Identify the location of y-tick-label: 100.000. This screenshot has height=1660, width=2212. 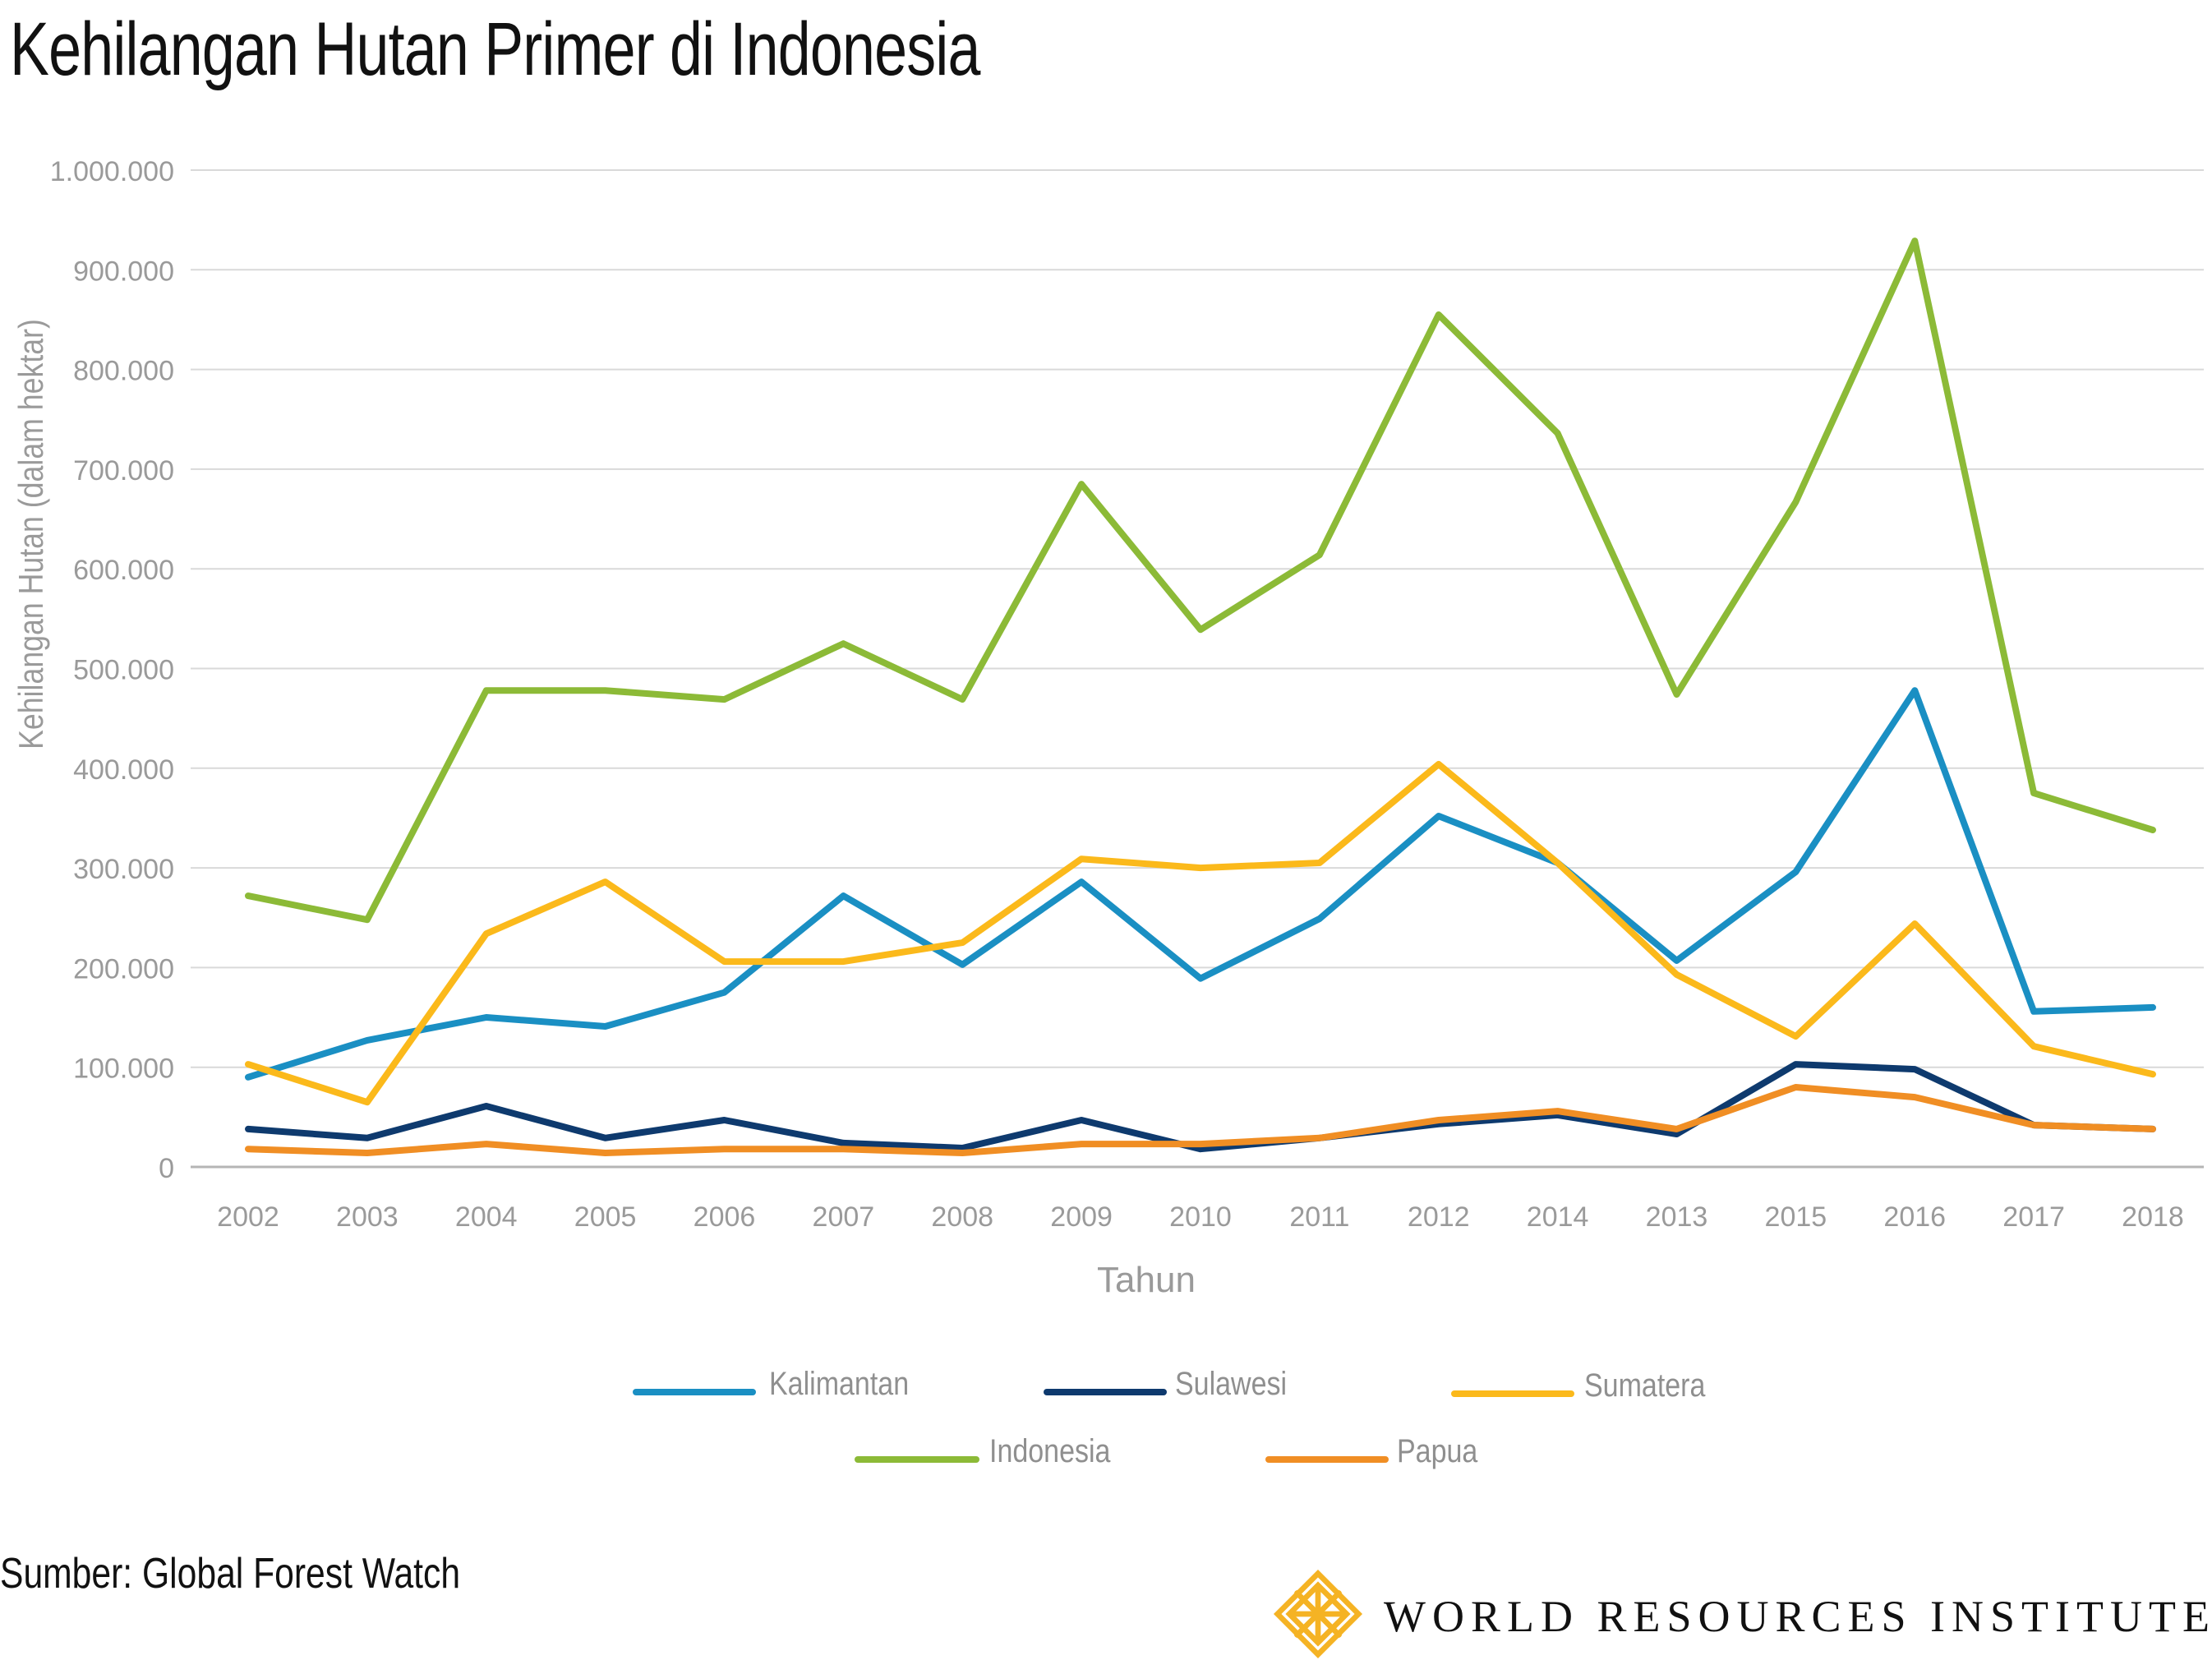
(123, 1069).